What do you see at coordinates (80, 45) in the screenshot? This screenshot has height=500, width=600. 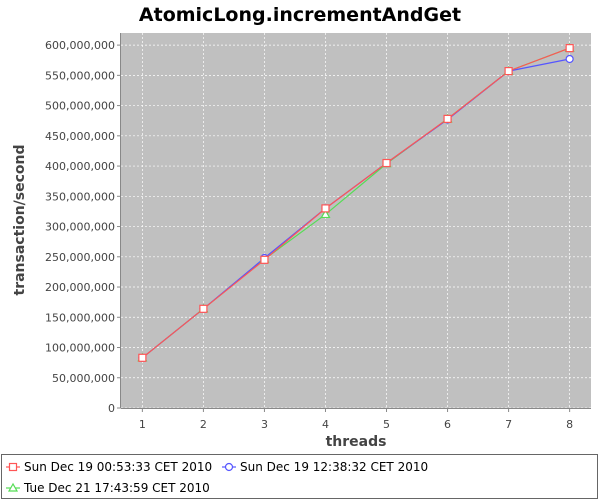 I see `y-tick-label: 600,000,000` at bounding box center [80, 45].